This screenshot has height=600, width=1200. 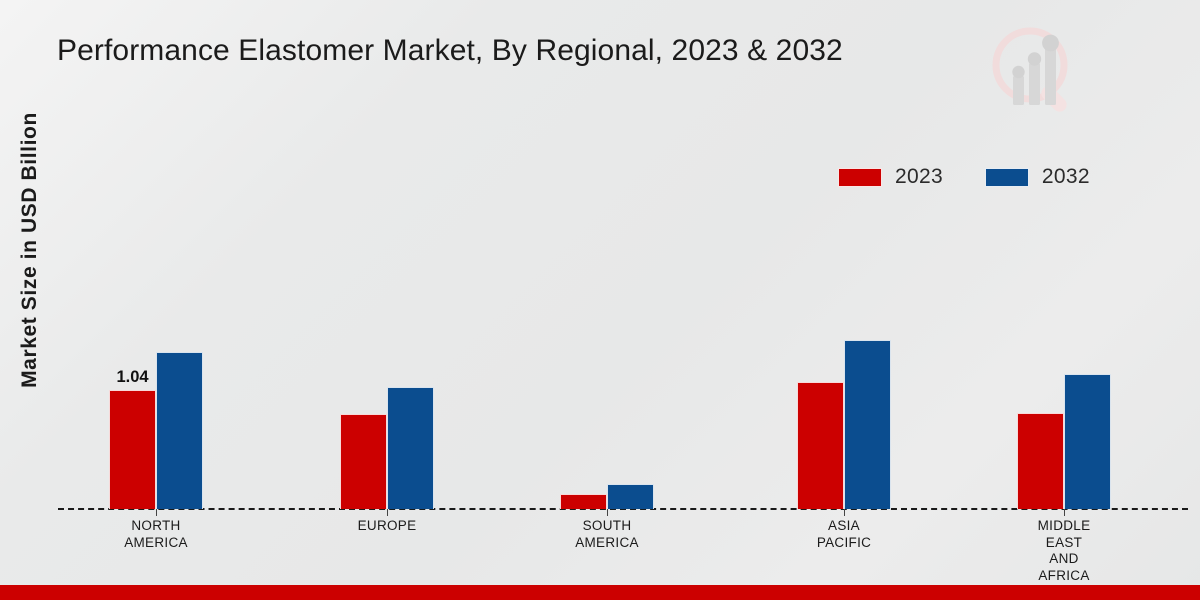 I want to click on x-axis-label-line: MIDDLE, so click(x=1064, y=525).